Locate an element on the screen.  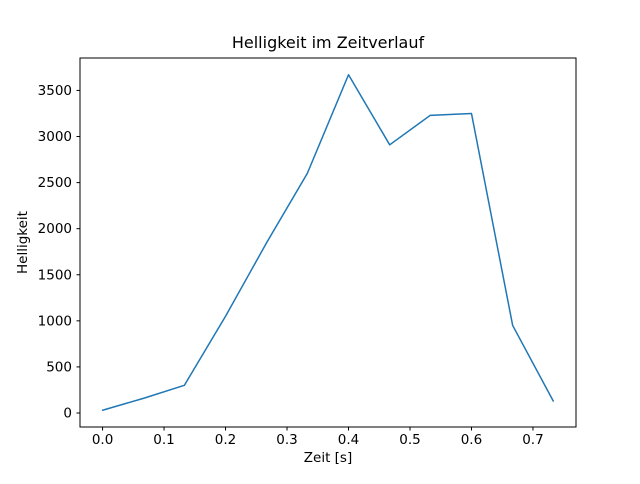
x-tick-label: 0.5 is located at coordinates (409, 440).